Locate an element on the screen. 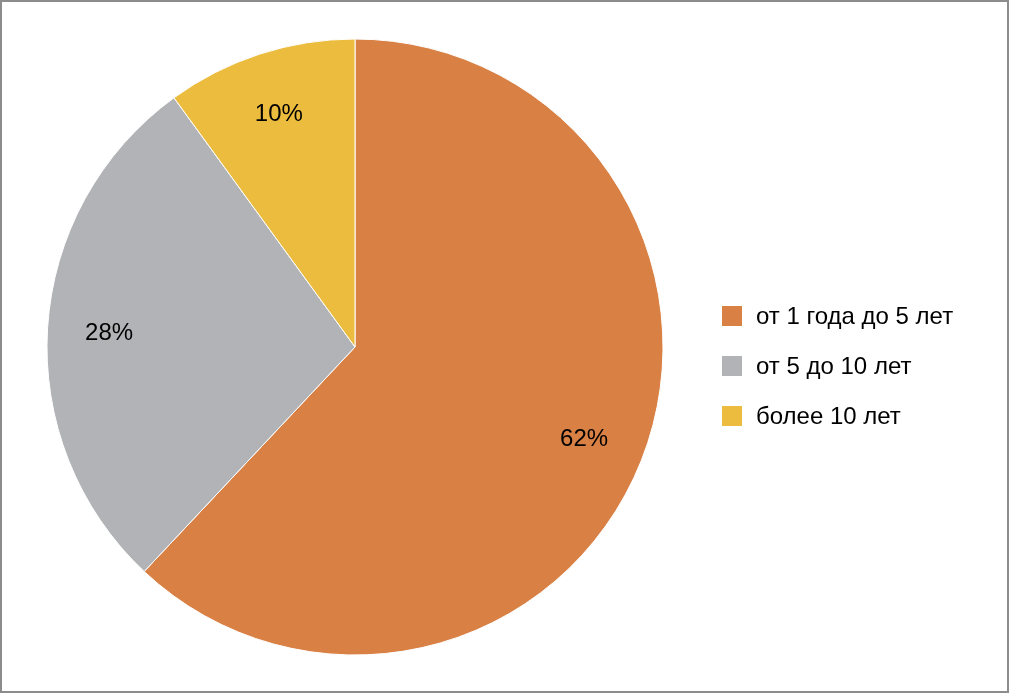 The image size is (1010, 694). data-label: 62% is located at coordinates (584, 438).